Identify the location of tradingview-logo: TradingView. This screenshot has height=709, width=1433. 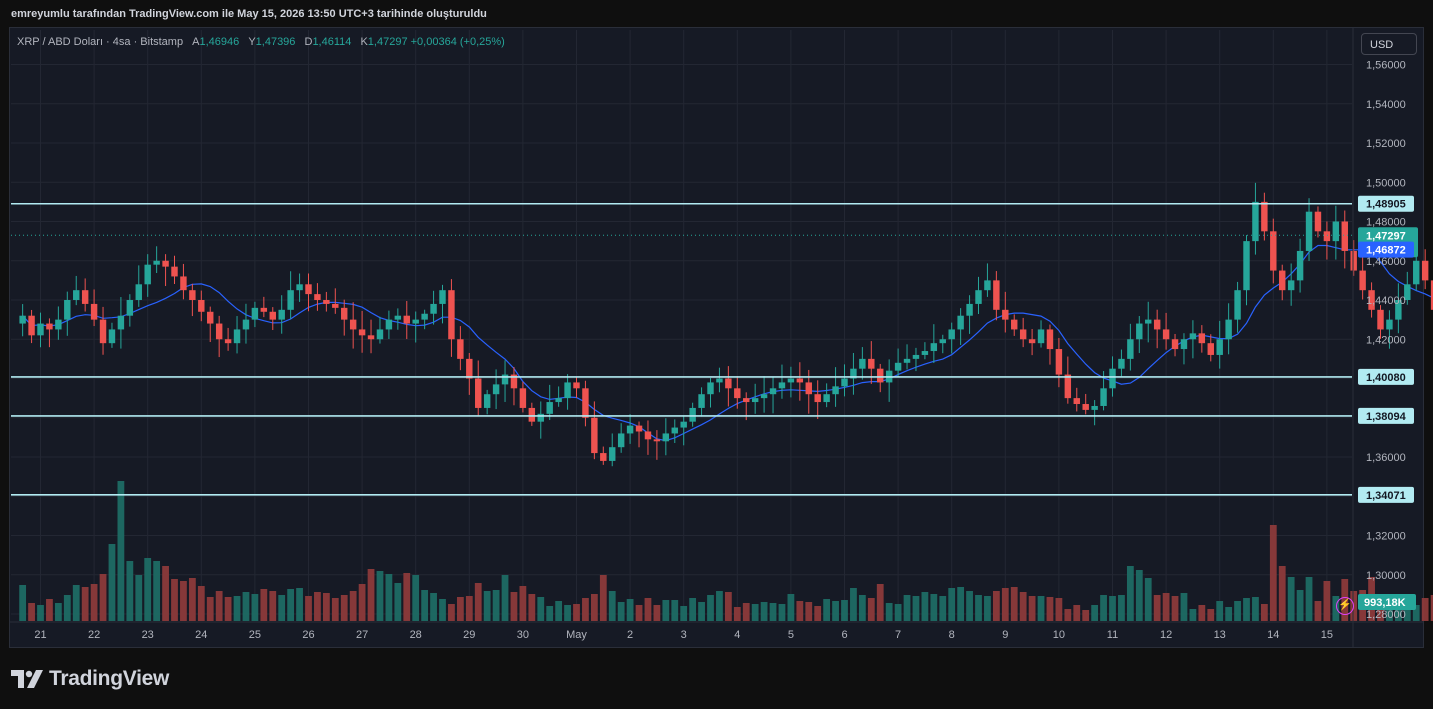
(90, 679).